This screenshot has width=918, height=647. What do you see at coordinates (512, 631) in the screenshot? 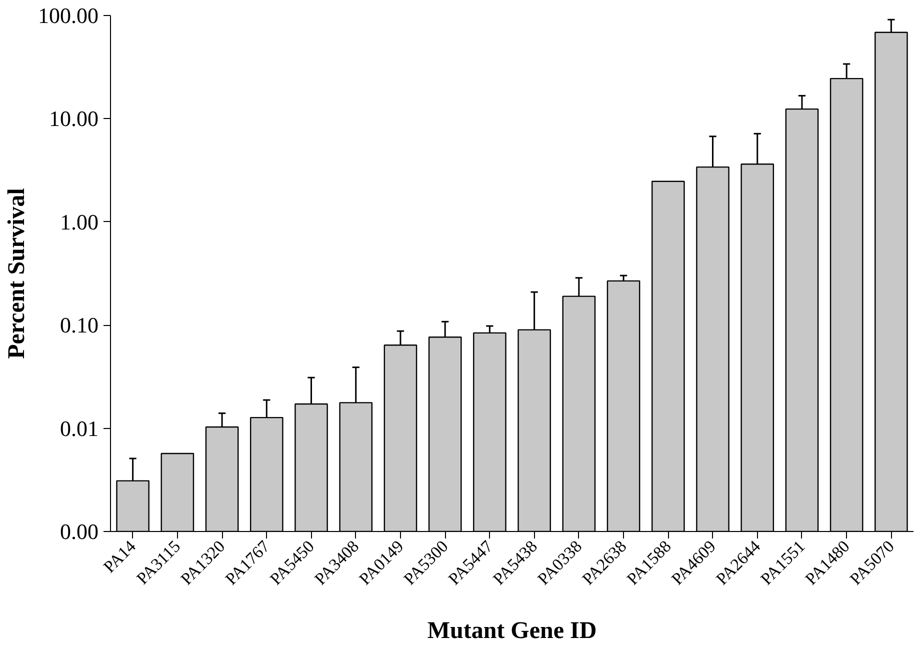
I see `x-axis-title: Mutant Gene ID` at bounding box center [512, 631].